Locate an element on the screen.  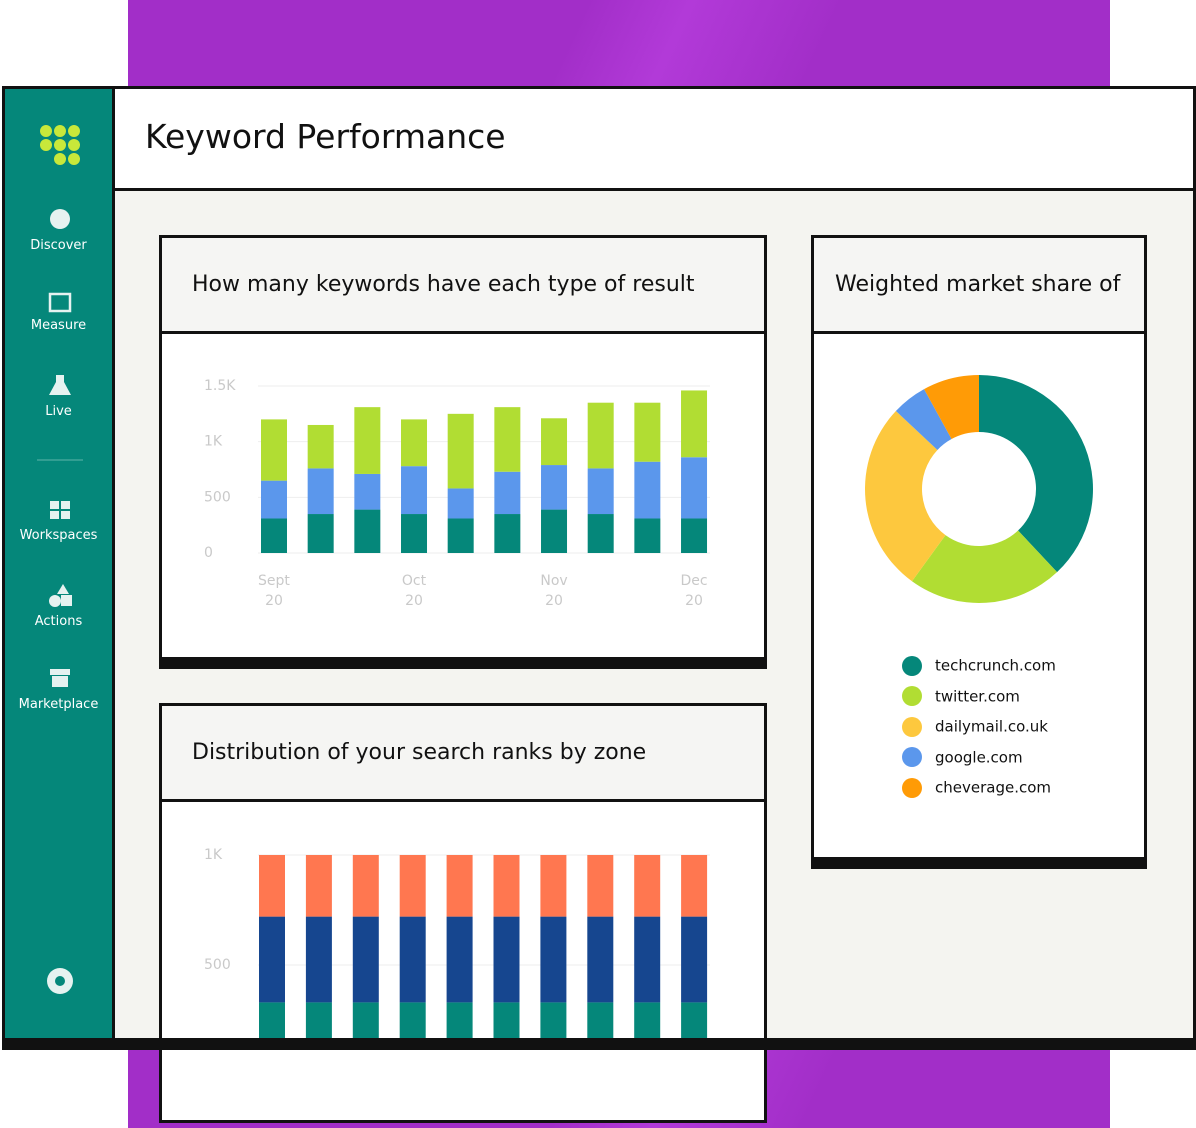
chart-ranks: 500 1K is located at coordinates (457, 942).